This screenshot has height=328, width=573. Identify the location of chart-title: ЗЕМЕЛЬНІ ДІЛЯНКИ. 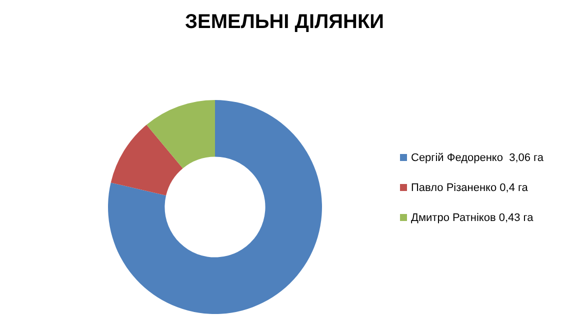
(284, 22).